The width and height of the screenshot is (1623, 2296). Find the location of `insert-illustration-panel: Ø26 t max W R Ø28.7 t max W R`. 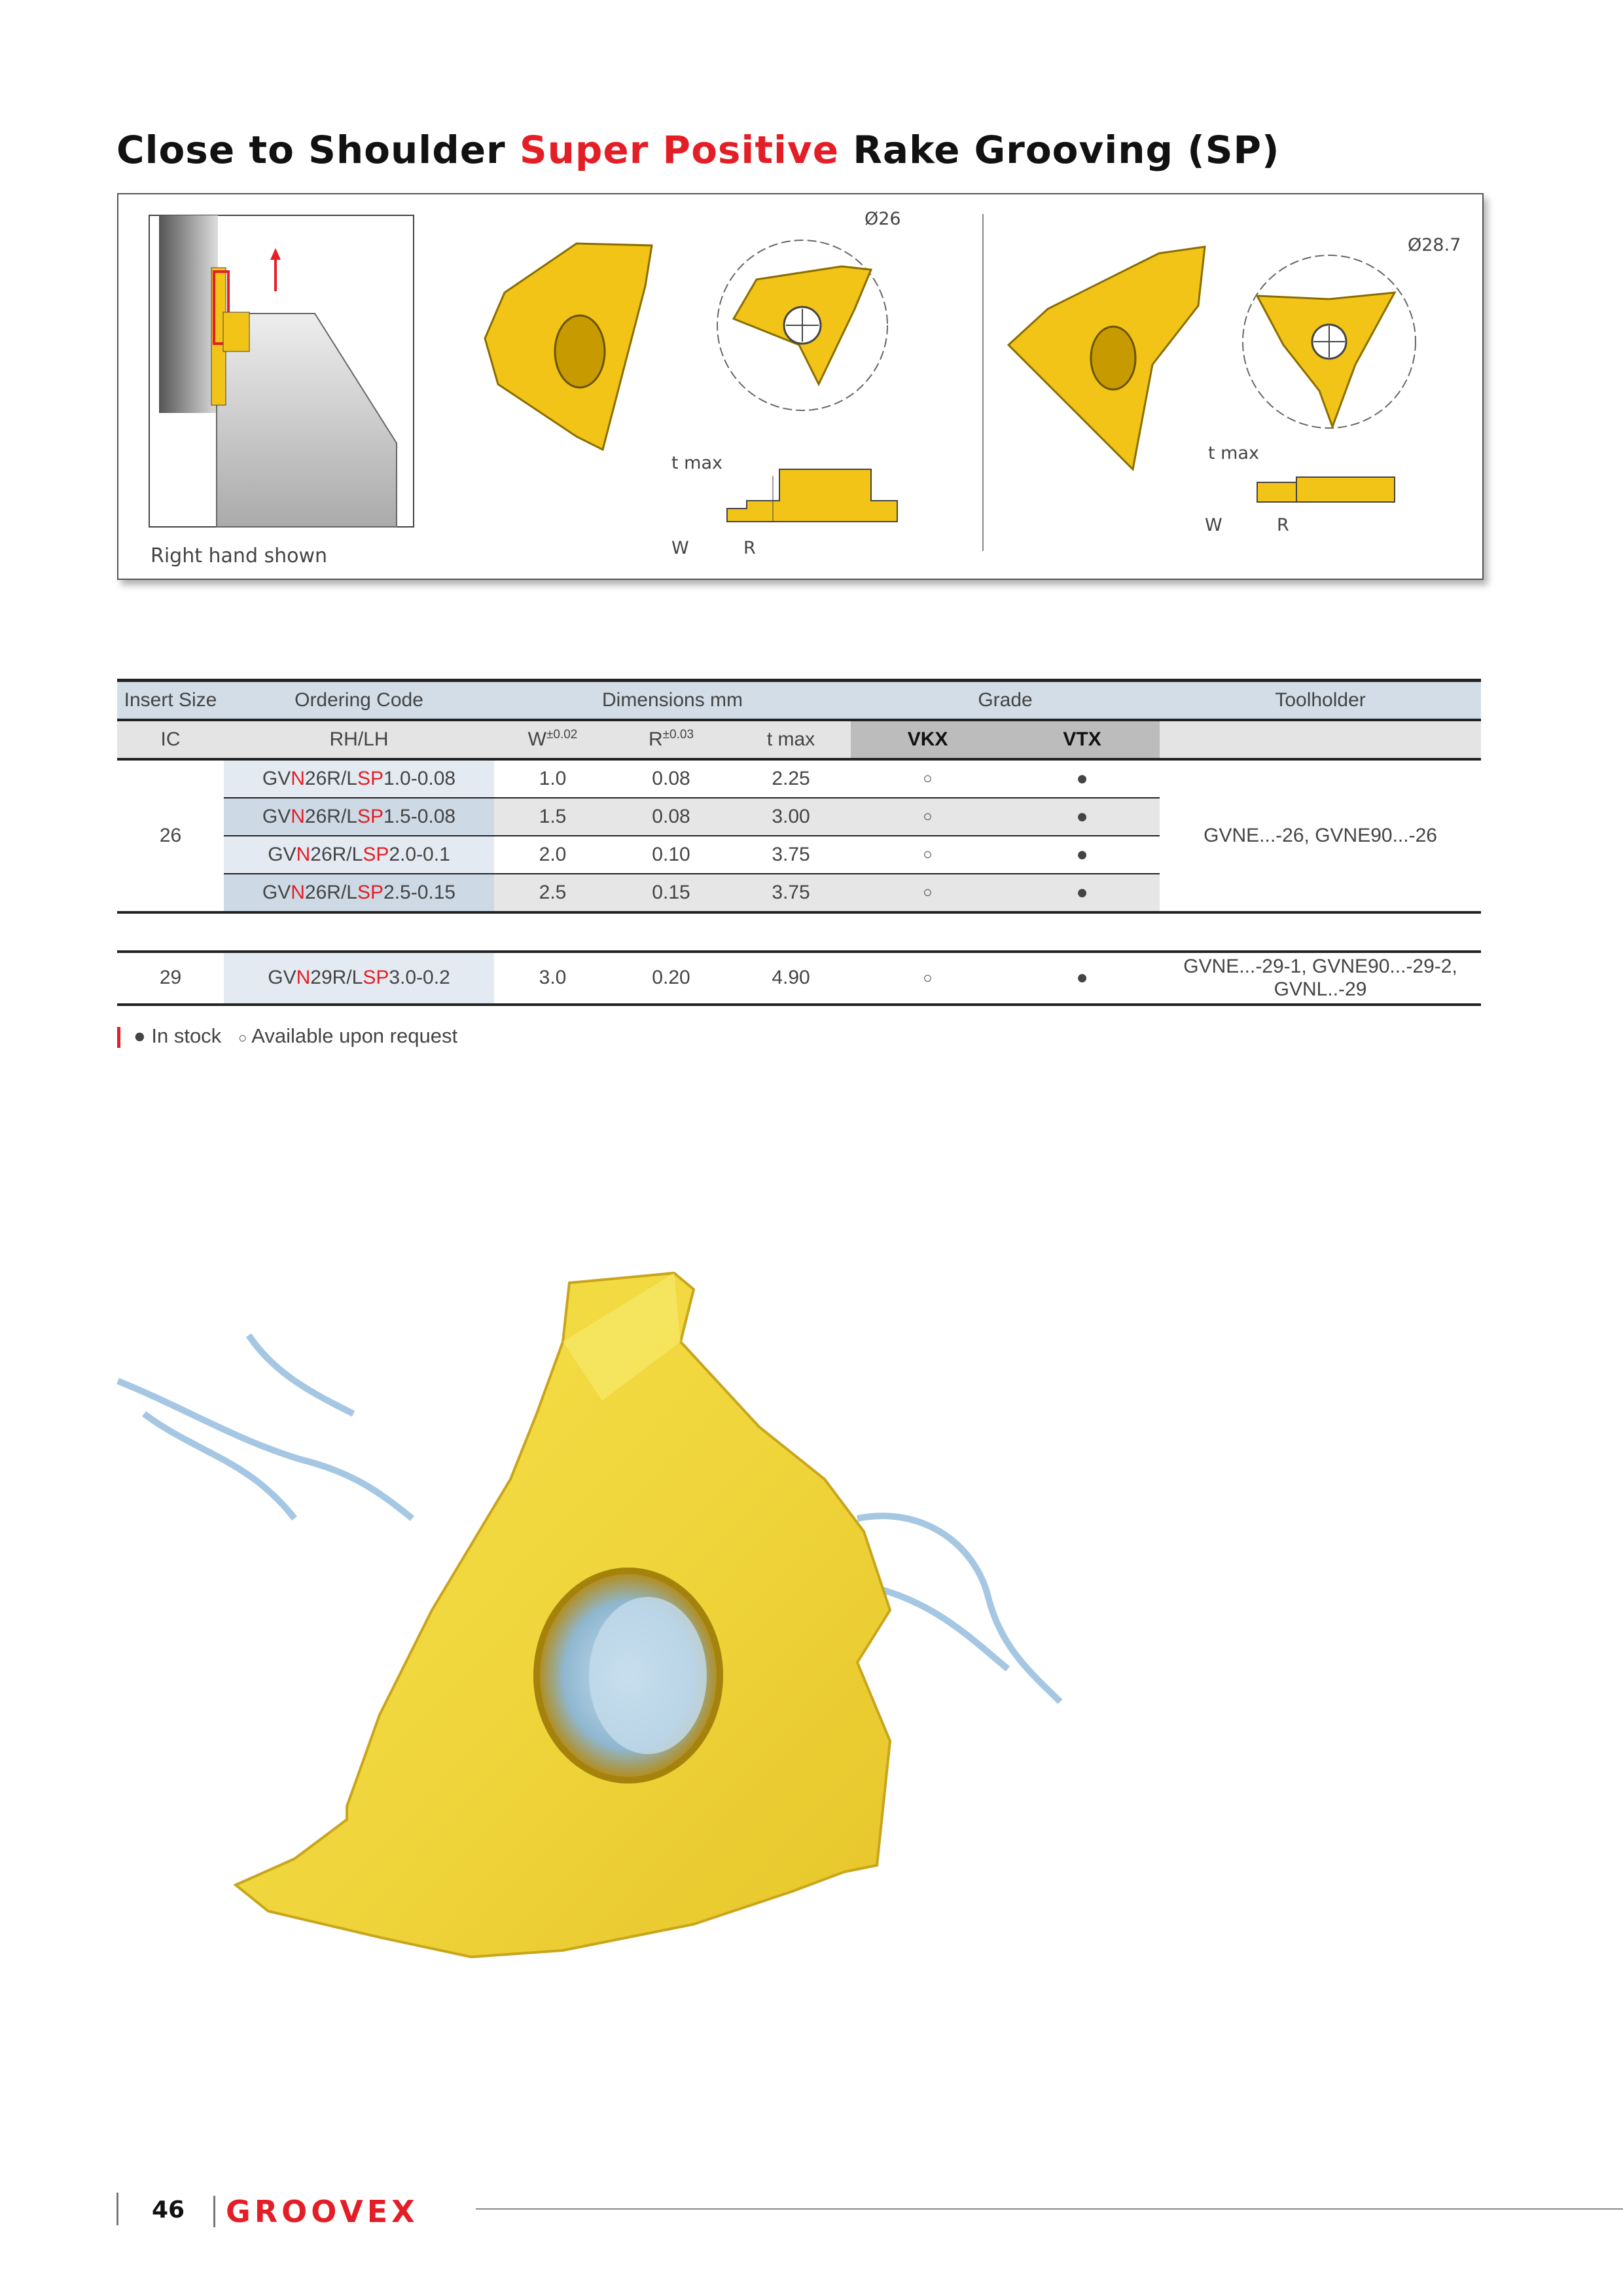

insert-illustration-panel: Ø26 t max W R Ø28.7 t max W R is located at coordinates (801, 386).